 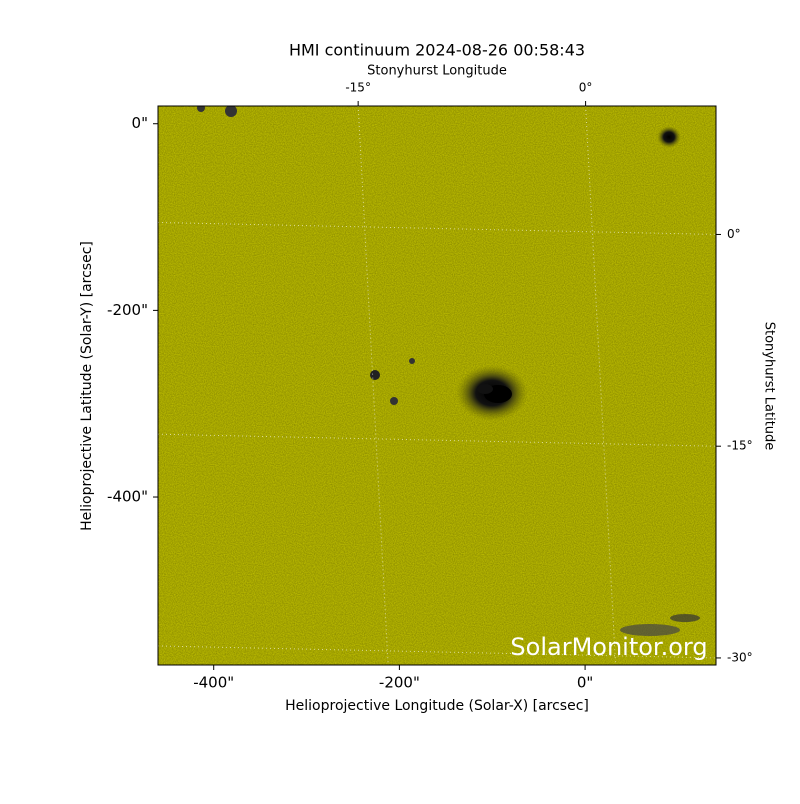 I want to click on y-tick-label: 0", so click(x=140, y=123).